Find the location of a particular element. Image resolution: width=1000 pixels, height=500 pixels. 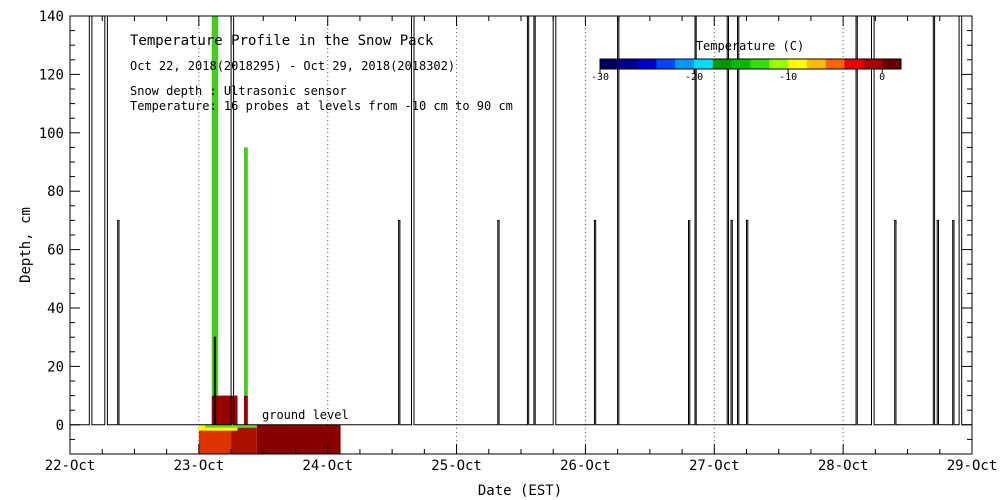

y-tick-label: 140 is located at coordinates (51, 17).